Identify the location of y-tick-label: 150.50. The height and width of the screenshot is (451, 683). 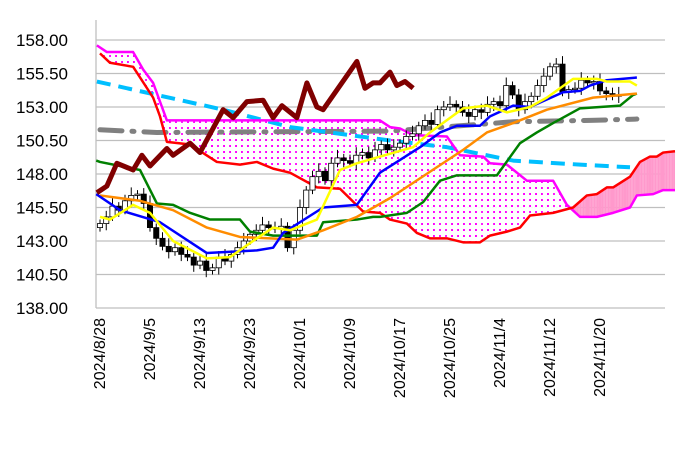
(42, 141).